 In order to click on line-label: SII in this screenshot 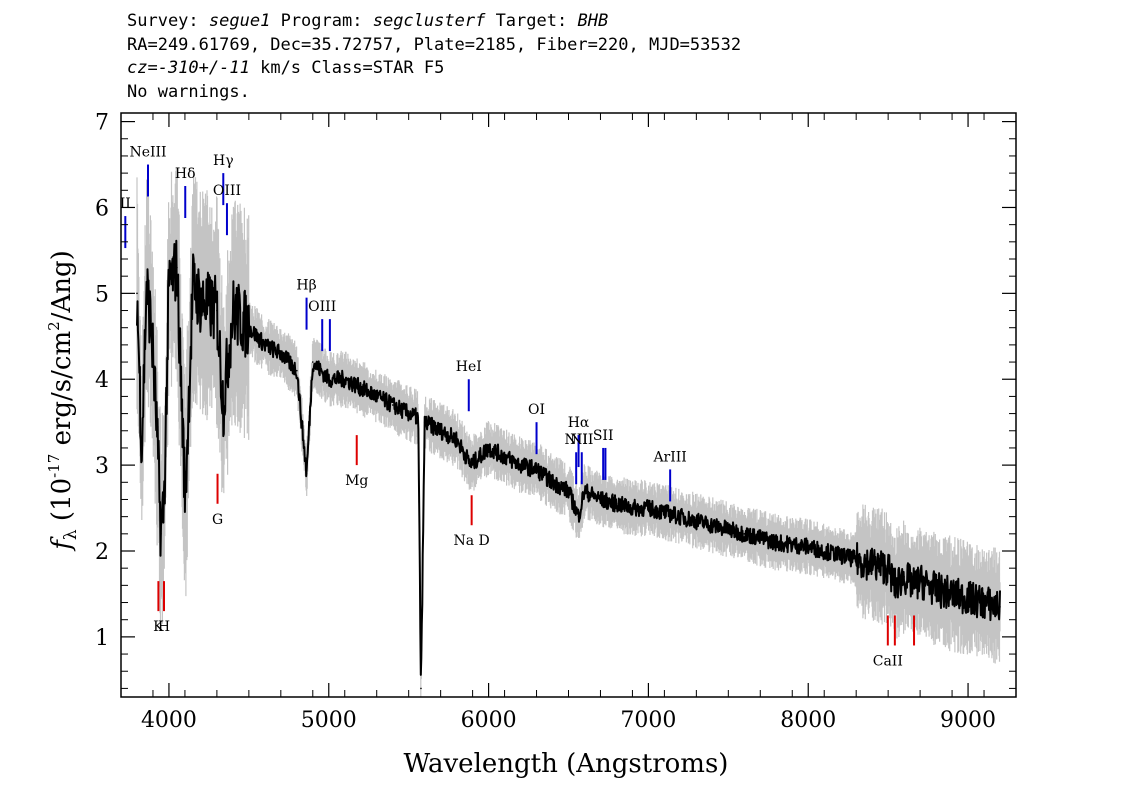, I will do `click(603, 436)`.